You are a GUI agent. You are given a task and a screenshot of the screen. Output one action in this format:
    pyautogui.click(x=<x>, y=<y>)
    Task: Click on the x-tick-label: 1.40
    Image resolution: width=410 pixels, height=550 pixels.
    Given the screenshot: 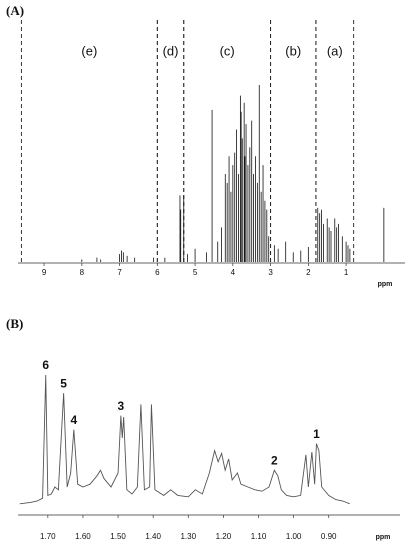 What is the action you would take?
    pyautogui.click(x=153, y=536)
    